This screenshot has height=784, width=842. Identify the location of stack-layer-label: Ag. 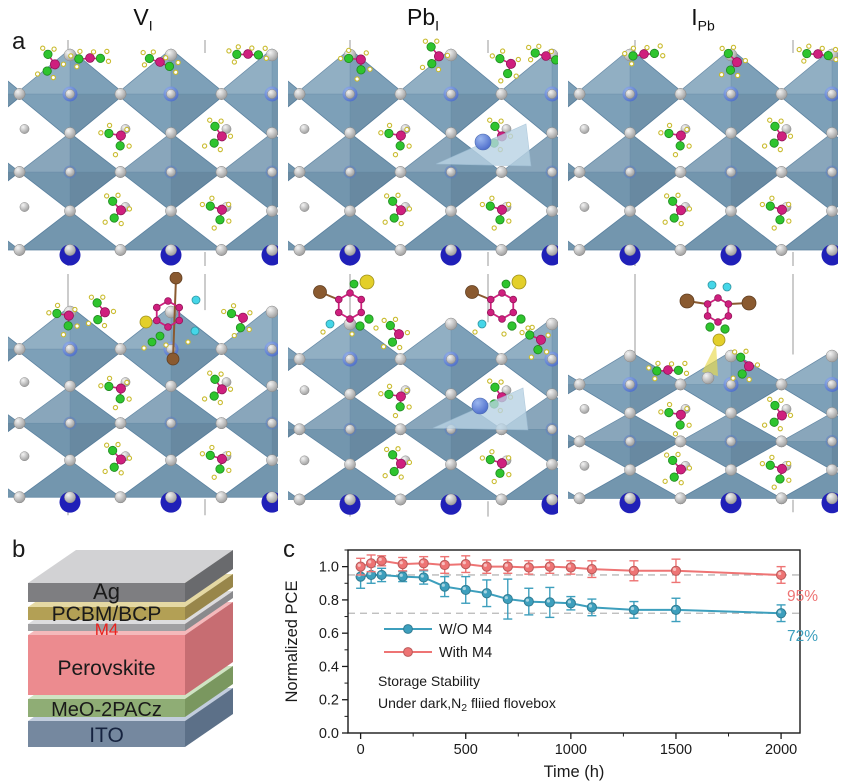
(106, 591).